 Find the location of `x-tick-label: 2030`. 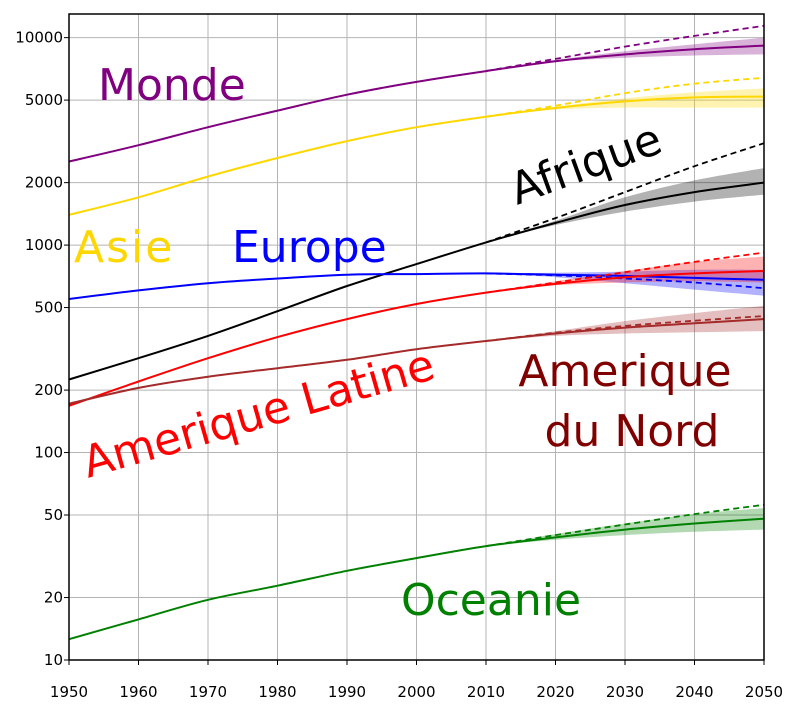

x-tick-label: 2030 is located at coordinates (625, 692).